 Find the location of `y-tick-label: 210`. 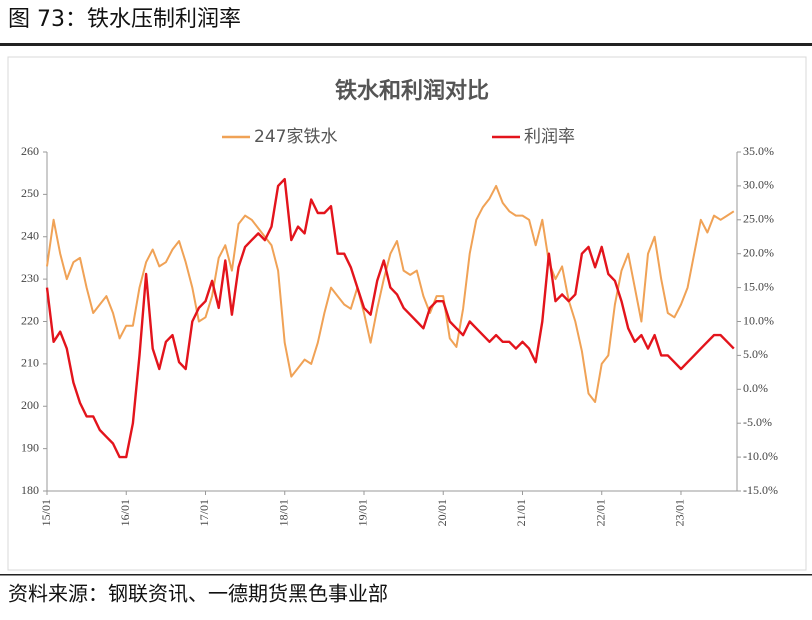

y-tick-label: 210 is located at coordinates (30, 363).